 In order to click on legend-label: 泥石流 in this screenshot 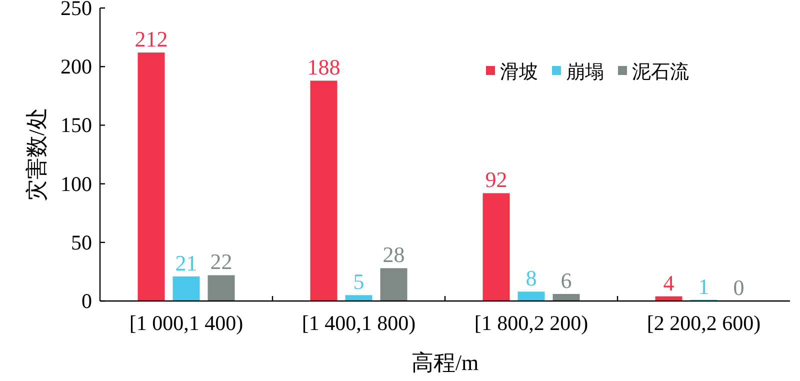, I will do `click(660, 72)`.